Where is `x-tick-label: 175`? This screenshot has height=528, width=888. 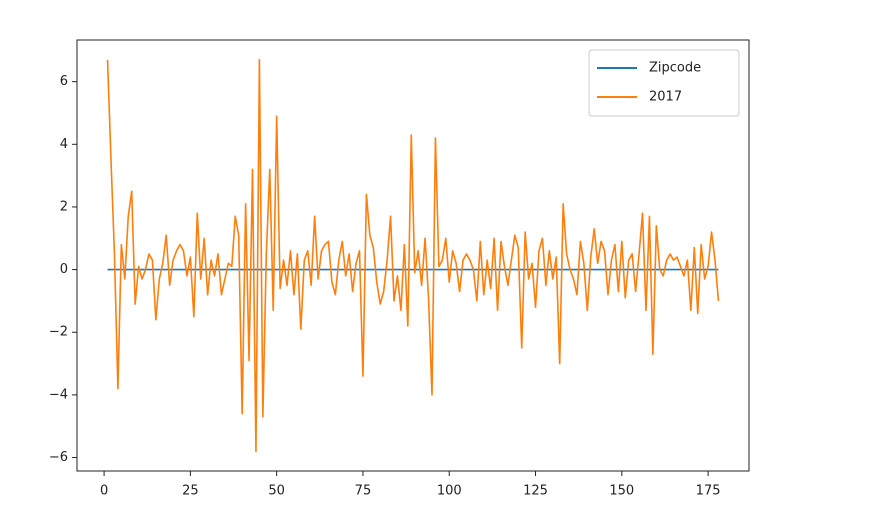 x-tick-label: 175 is located at coordinates (708, 491).